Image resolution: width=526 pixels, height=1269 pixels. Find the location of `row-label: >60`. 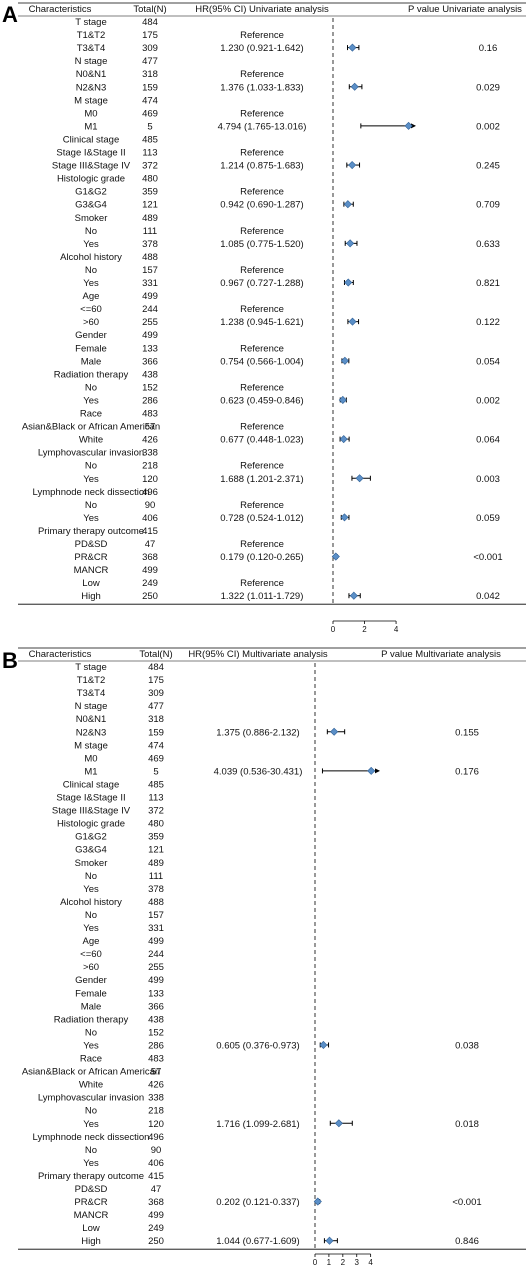

row-label: >60 is located at coordinates (91, 967).